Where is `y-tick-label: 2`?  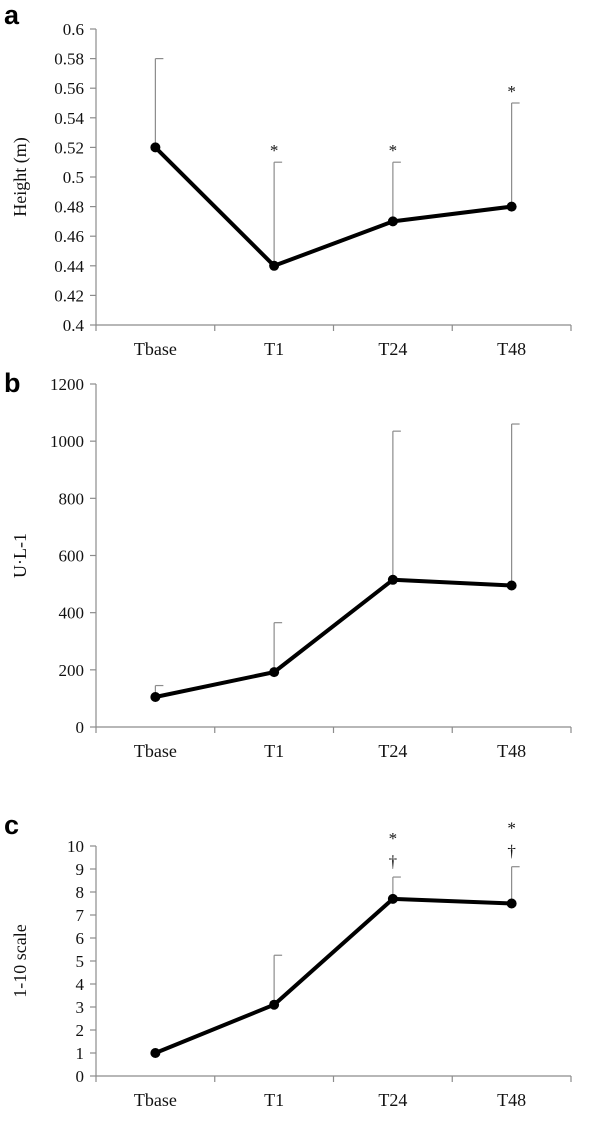
y-tick-label: 2 is located at coordinates (80, 1030).